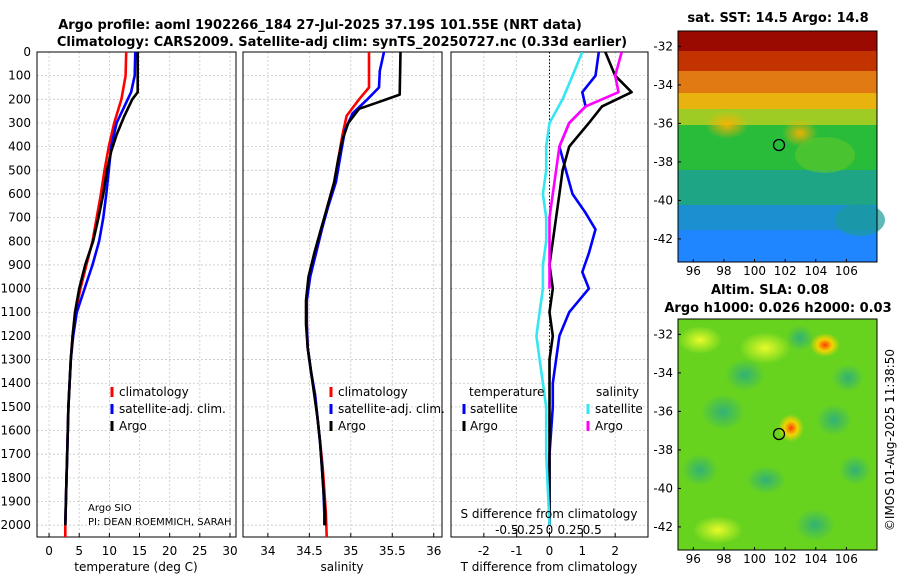  Describe the element at coordinates (860, 220) in the screenshot. I see `sst-cool-eddy` at that location.